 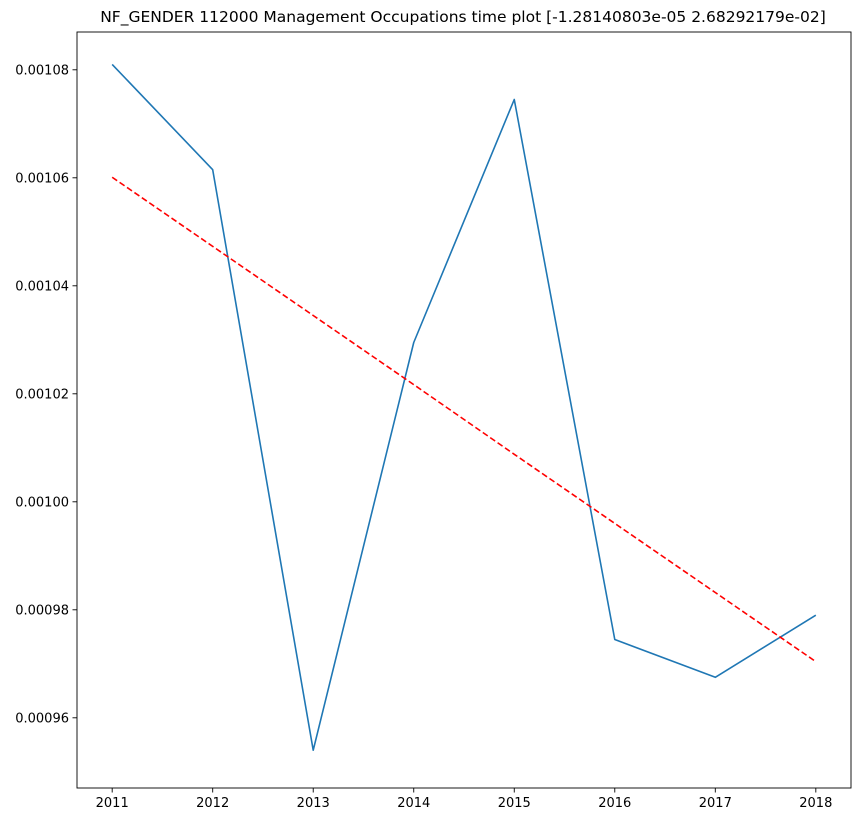 I want to click on y-tick-label: 0.00108, so click(x=42, y=70).